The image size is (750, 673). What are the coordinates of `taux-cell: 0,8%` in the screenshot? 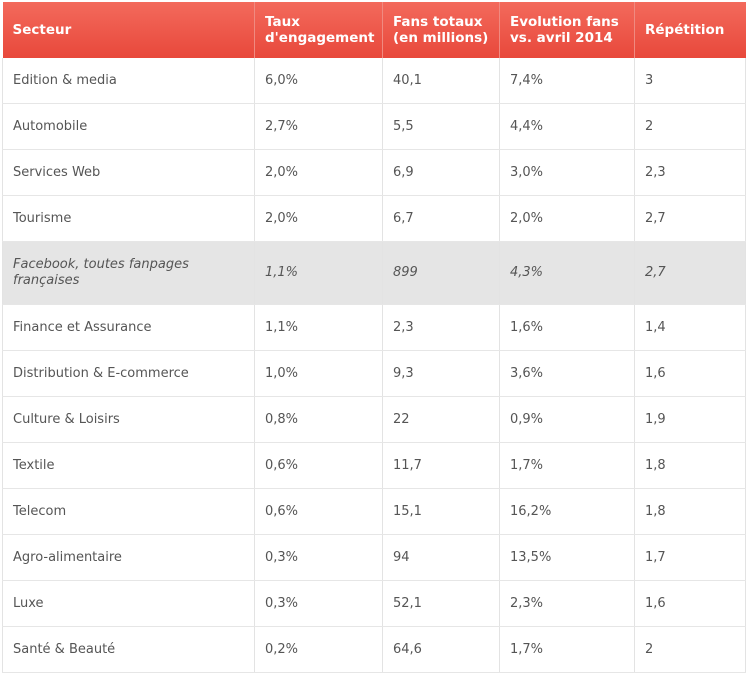 It's located at (318, 419).